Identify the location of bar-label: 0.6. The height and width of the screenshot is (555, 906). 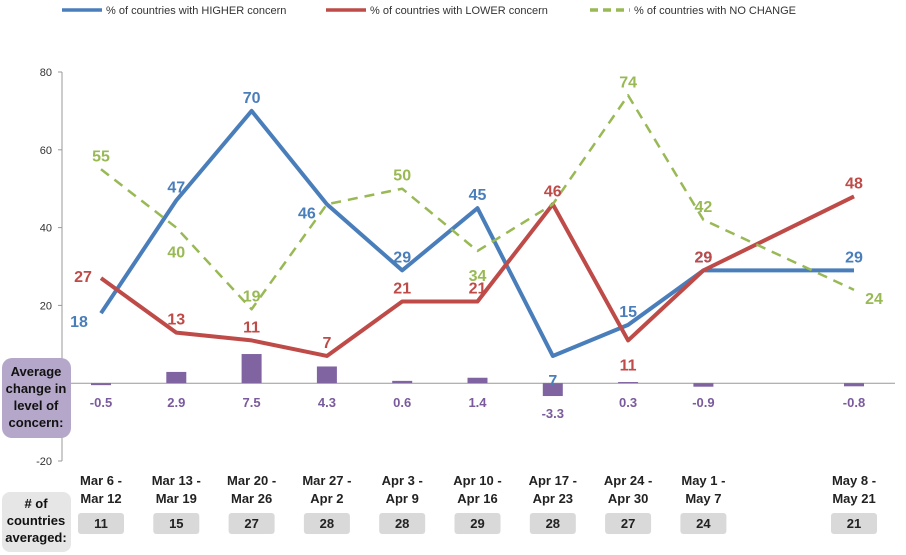
(402, 402).